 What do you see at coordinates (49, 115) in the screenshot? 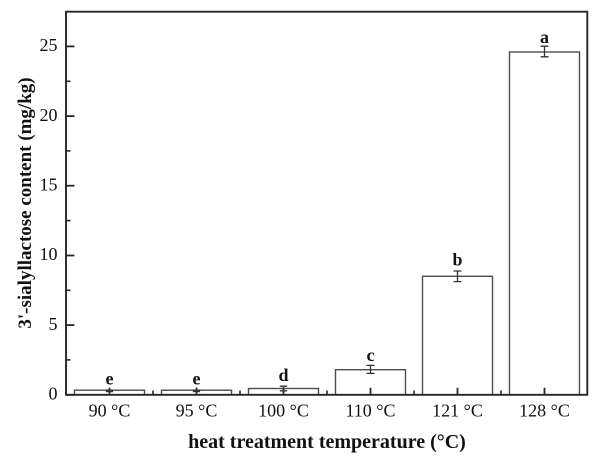
I see `svg-text: 20` at bounding box center [49, 115].